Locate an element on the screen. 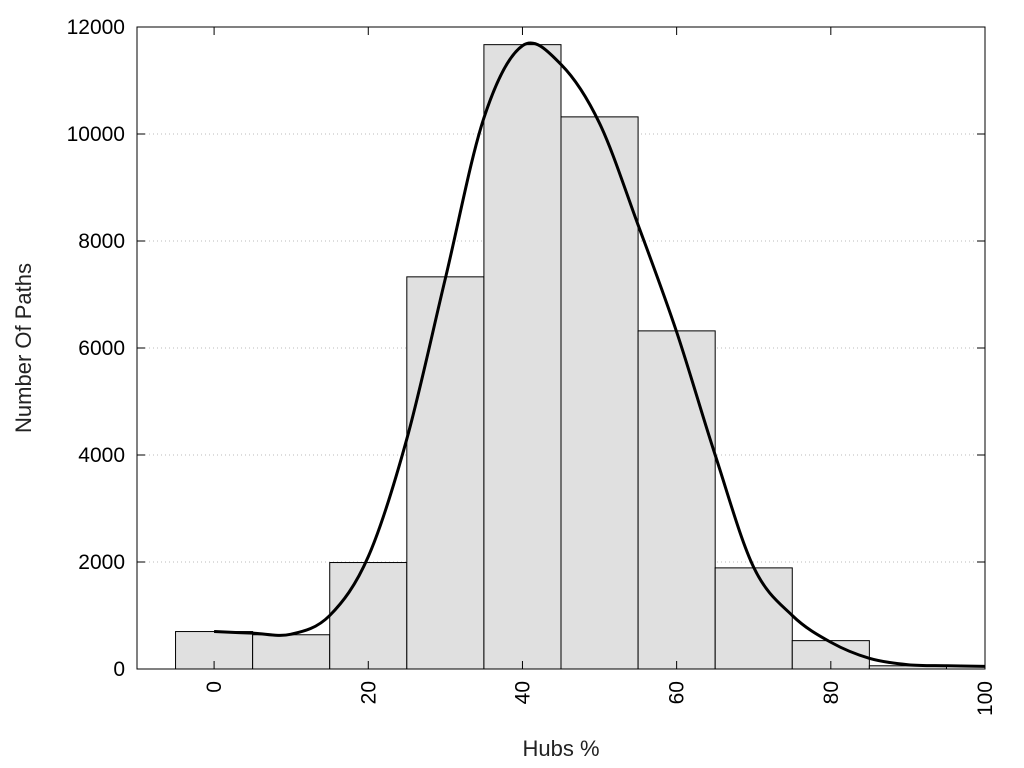 The image size is (1024, 768). y-axis-title: Number Of Paths is located at coordinates (23, 348).